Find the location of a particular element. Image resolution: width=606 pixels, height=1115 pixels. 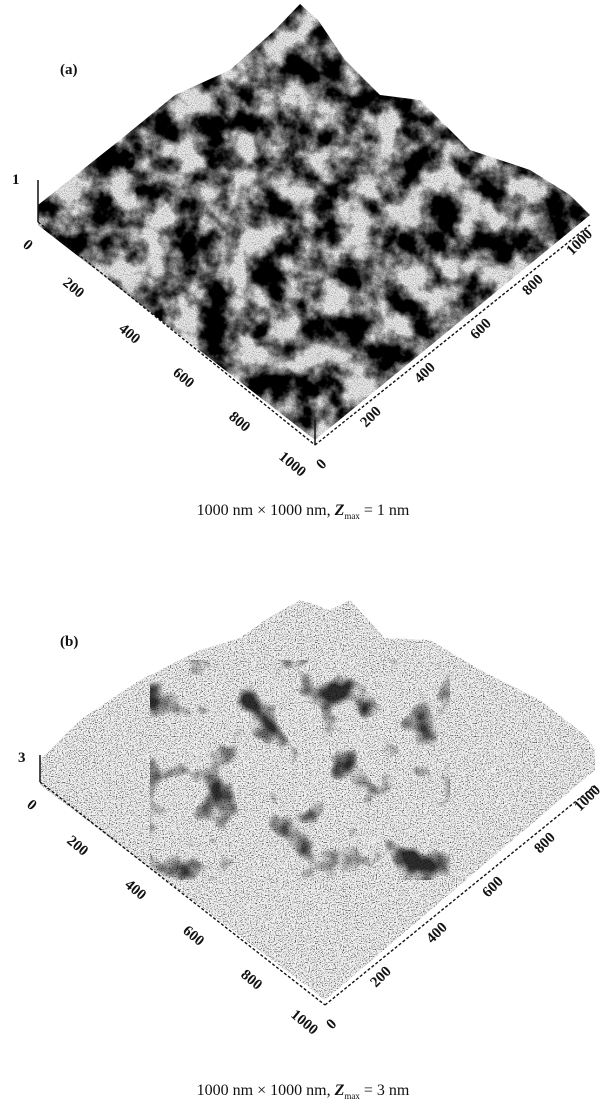

caption-suffix: = 1 nm is located at coordinates (384, 510).